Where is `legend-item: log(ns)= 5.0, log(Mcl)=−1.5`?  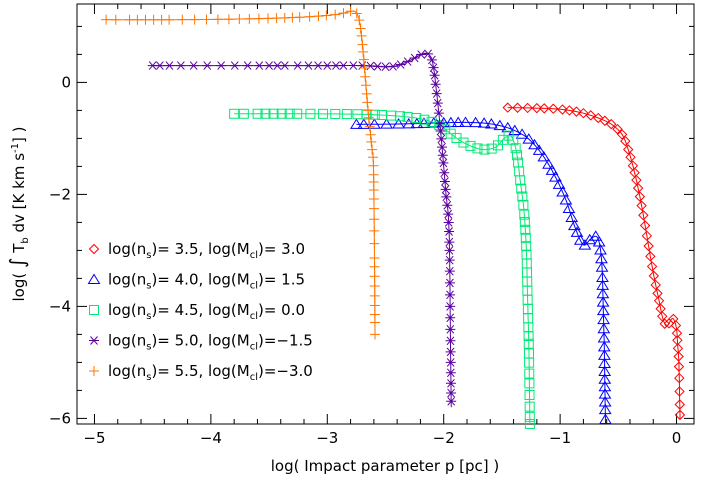
legend-item: log(ns)= 5.0, log(Mcl)=−1.5 is located at coordinates (201, 342).